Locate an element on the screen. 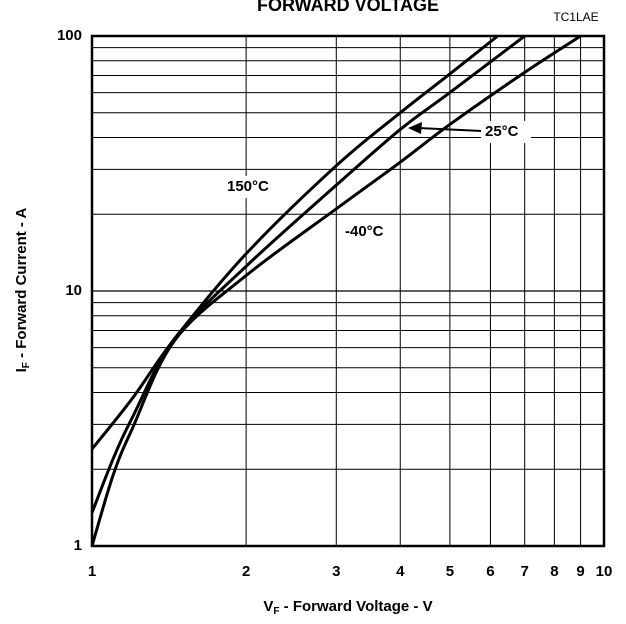 The width and height of the screenshot is (626, 624). x-tick-label: 10 is located at coordinates (604, 571).